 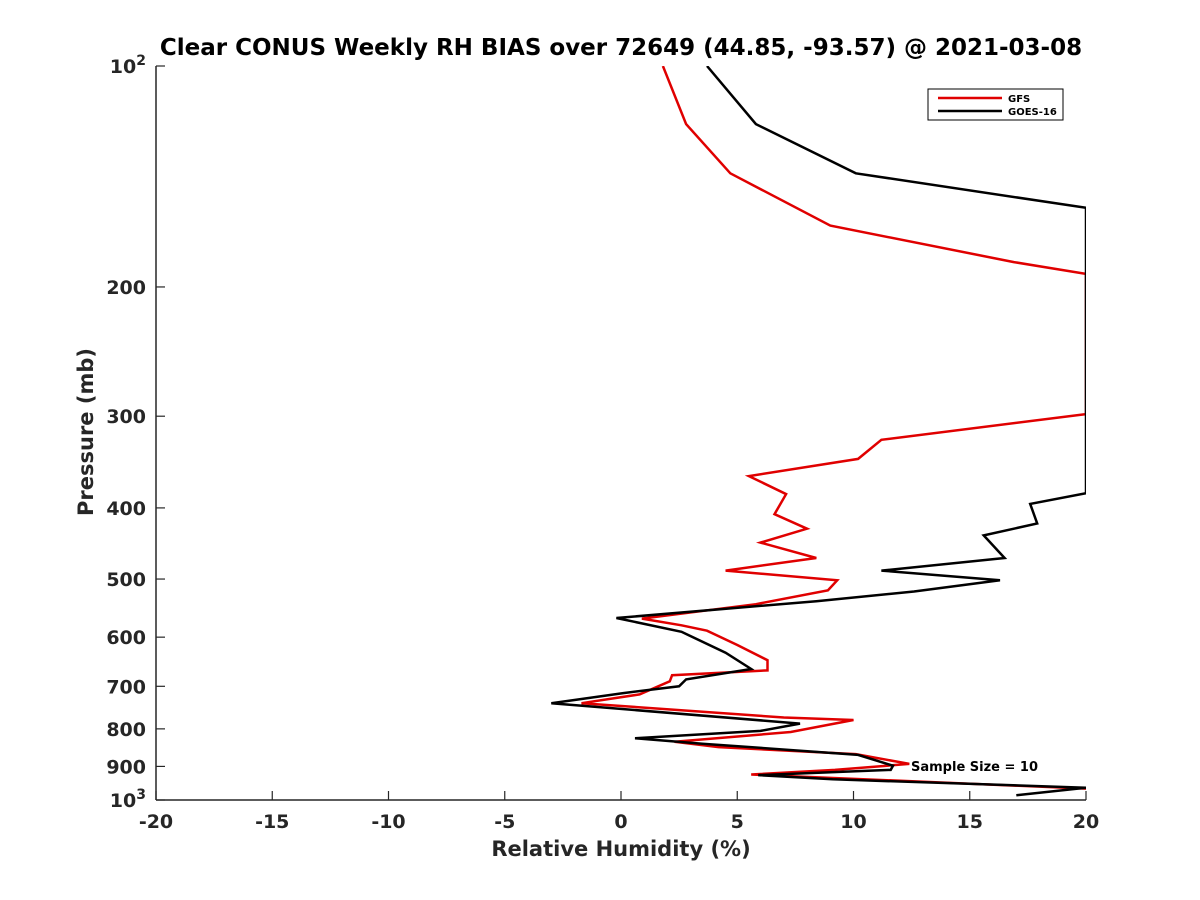 What do you see at coordinates (126, 417) in the screenshot?
I see `y-tick-label: 300` at bounding box center [126, 417].